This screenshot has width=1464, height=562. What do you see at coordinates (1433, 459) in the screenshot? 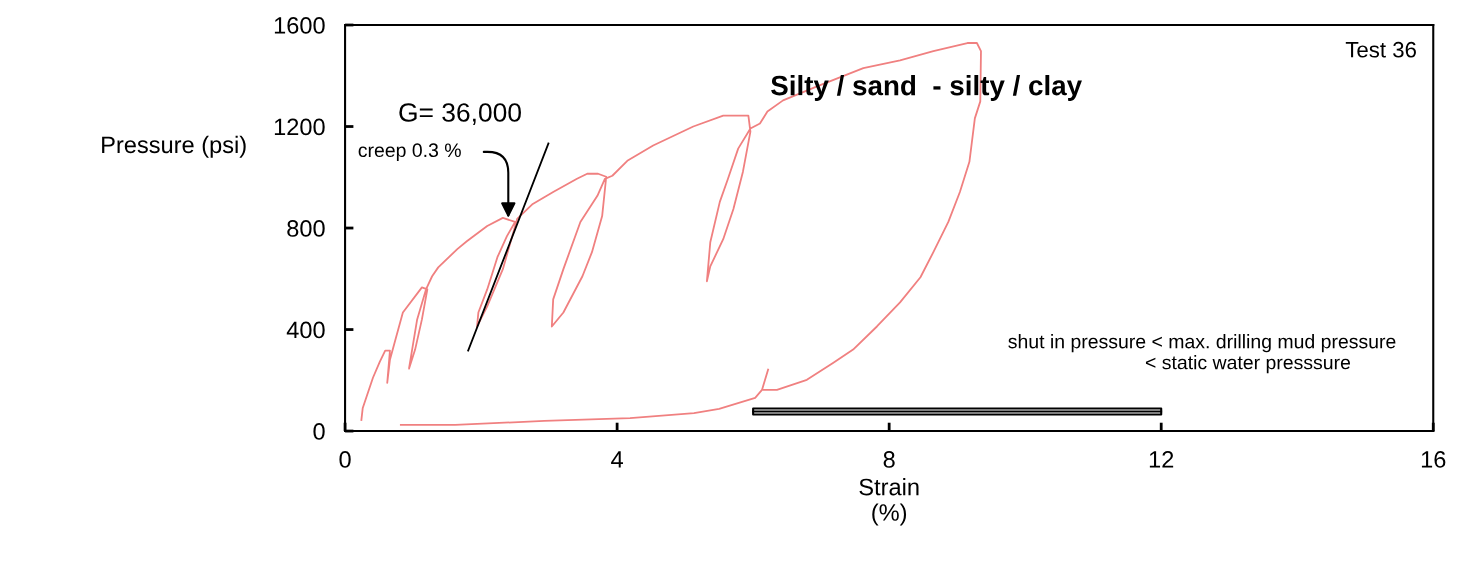
I see `x-tick-label: 16` at bounding box center [1433, 459].